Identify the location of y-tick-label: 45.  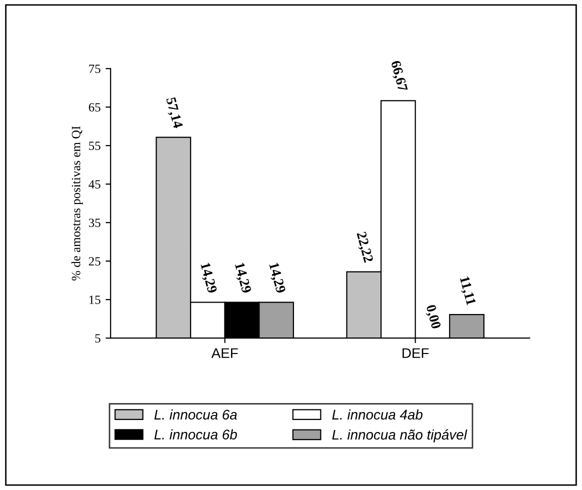
(94, 184).